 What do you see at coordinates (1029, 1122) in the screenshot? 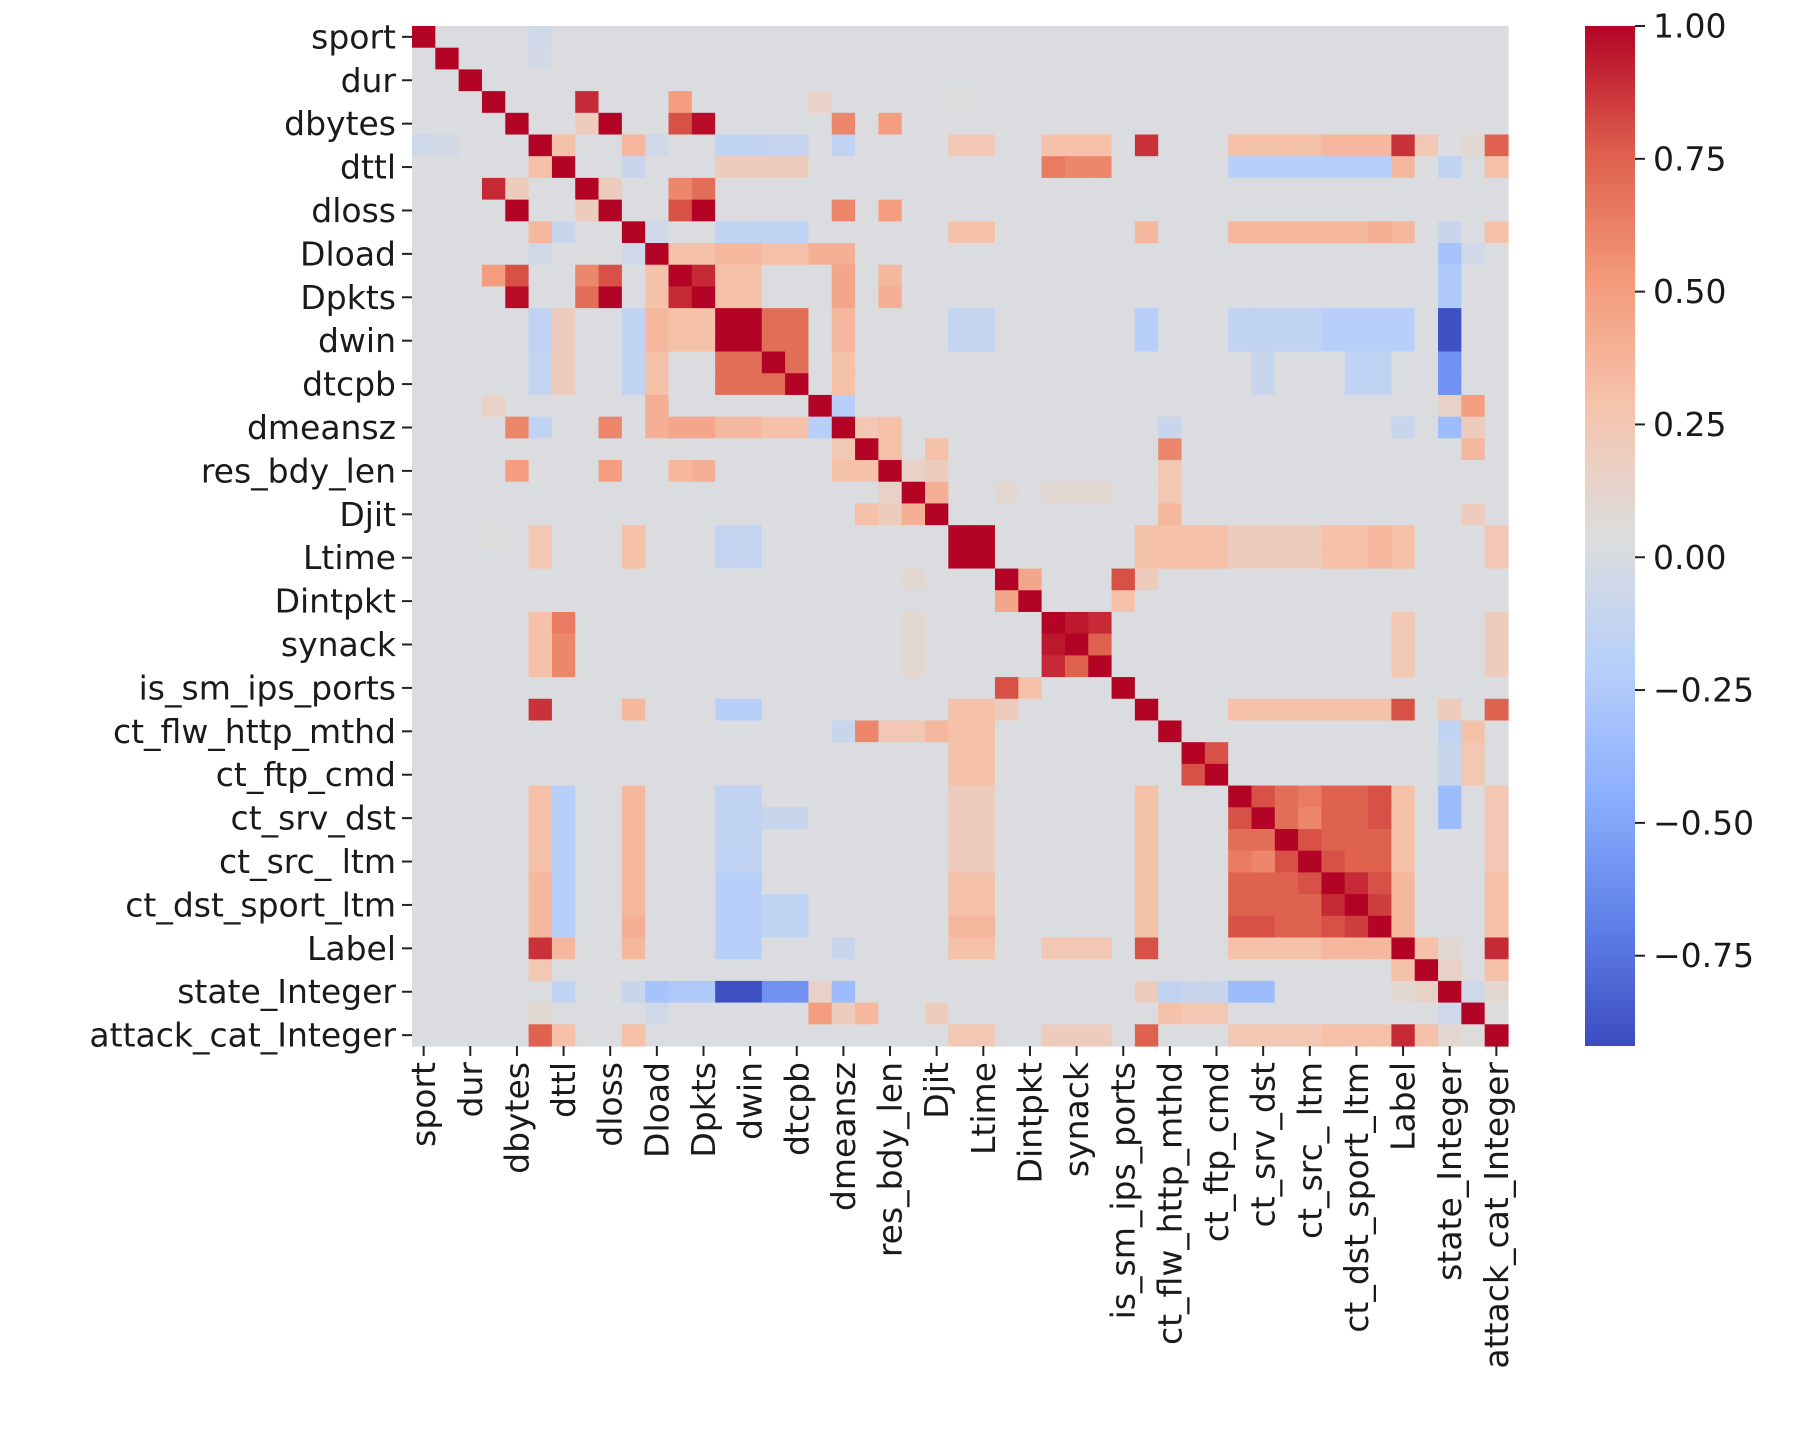
I see `x-tick-label: Dintpkt` at bounding box center [1029, 1122].